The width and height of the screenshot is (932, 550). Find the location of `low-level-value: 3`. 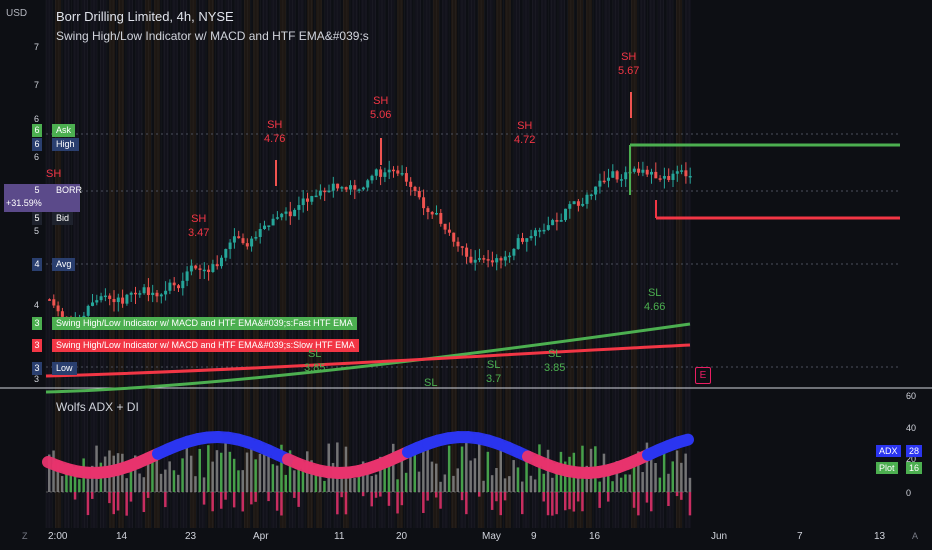

low-level-value: 3 is located at coordinates (37, 368).